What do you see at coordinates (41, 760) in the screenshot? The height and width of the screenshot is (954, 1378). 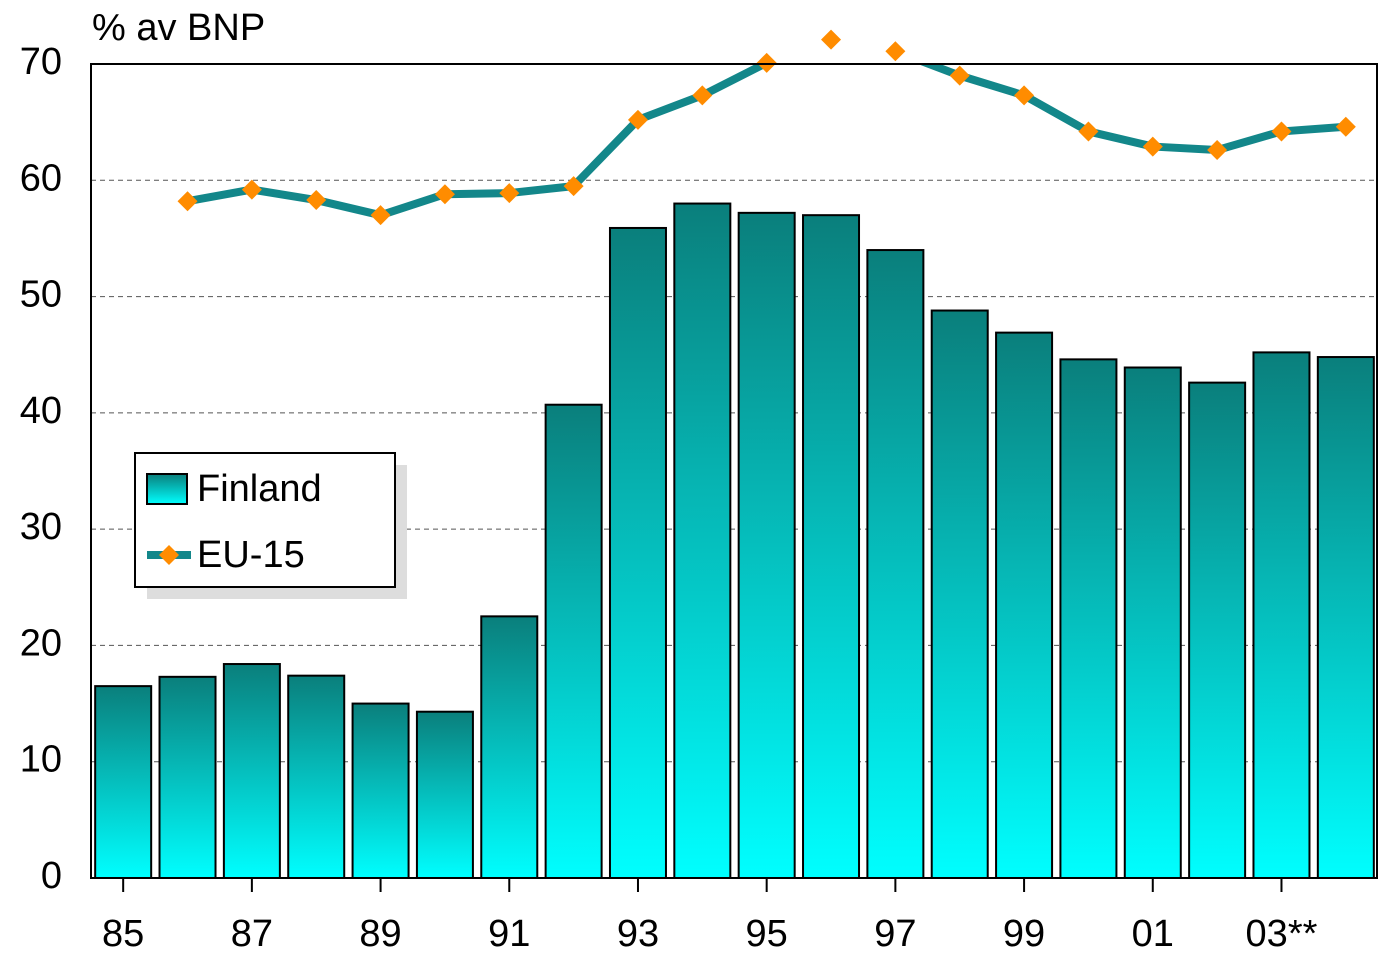 I see `y-tick-label: 10` at bounding box center [41, 760].